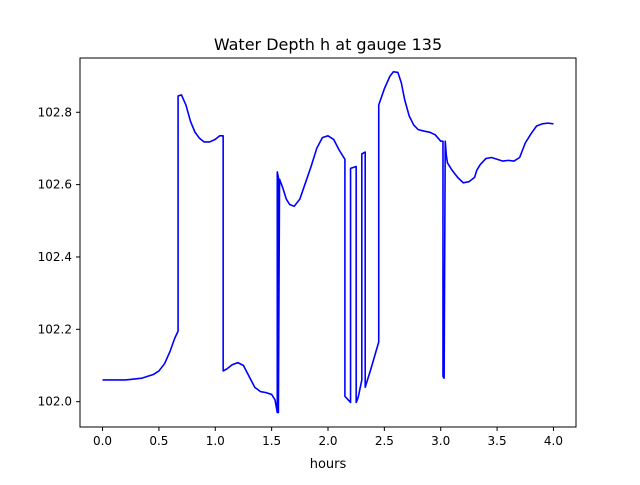 This screenshot has height=485, width=640. I want to click on y-tick-label: 102.0, so click(55, 402).